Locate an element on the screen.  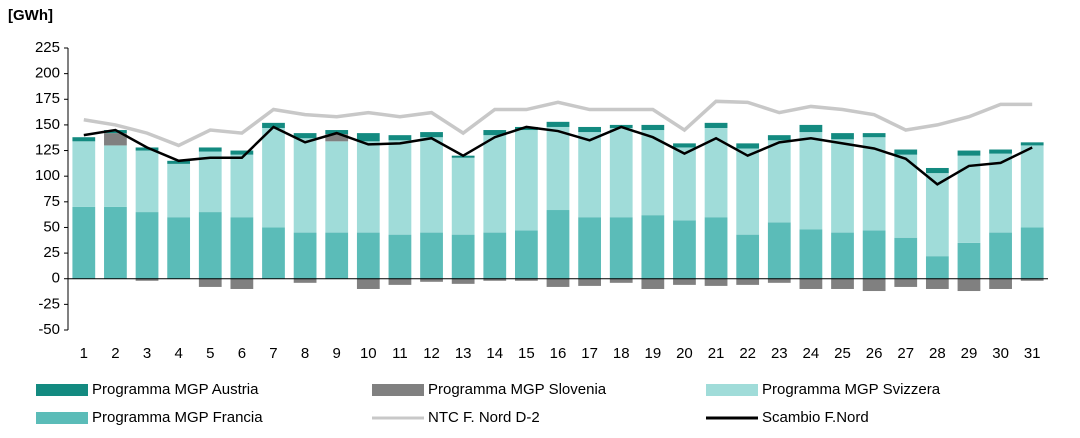
chart-title: [GWh] is located at coordinates (30, 15).